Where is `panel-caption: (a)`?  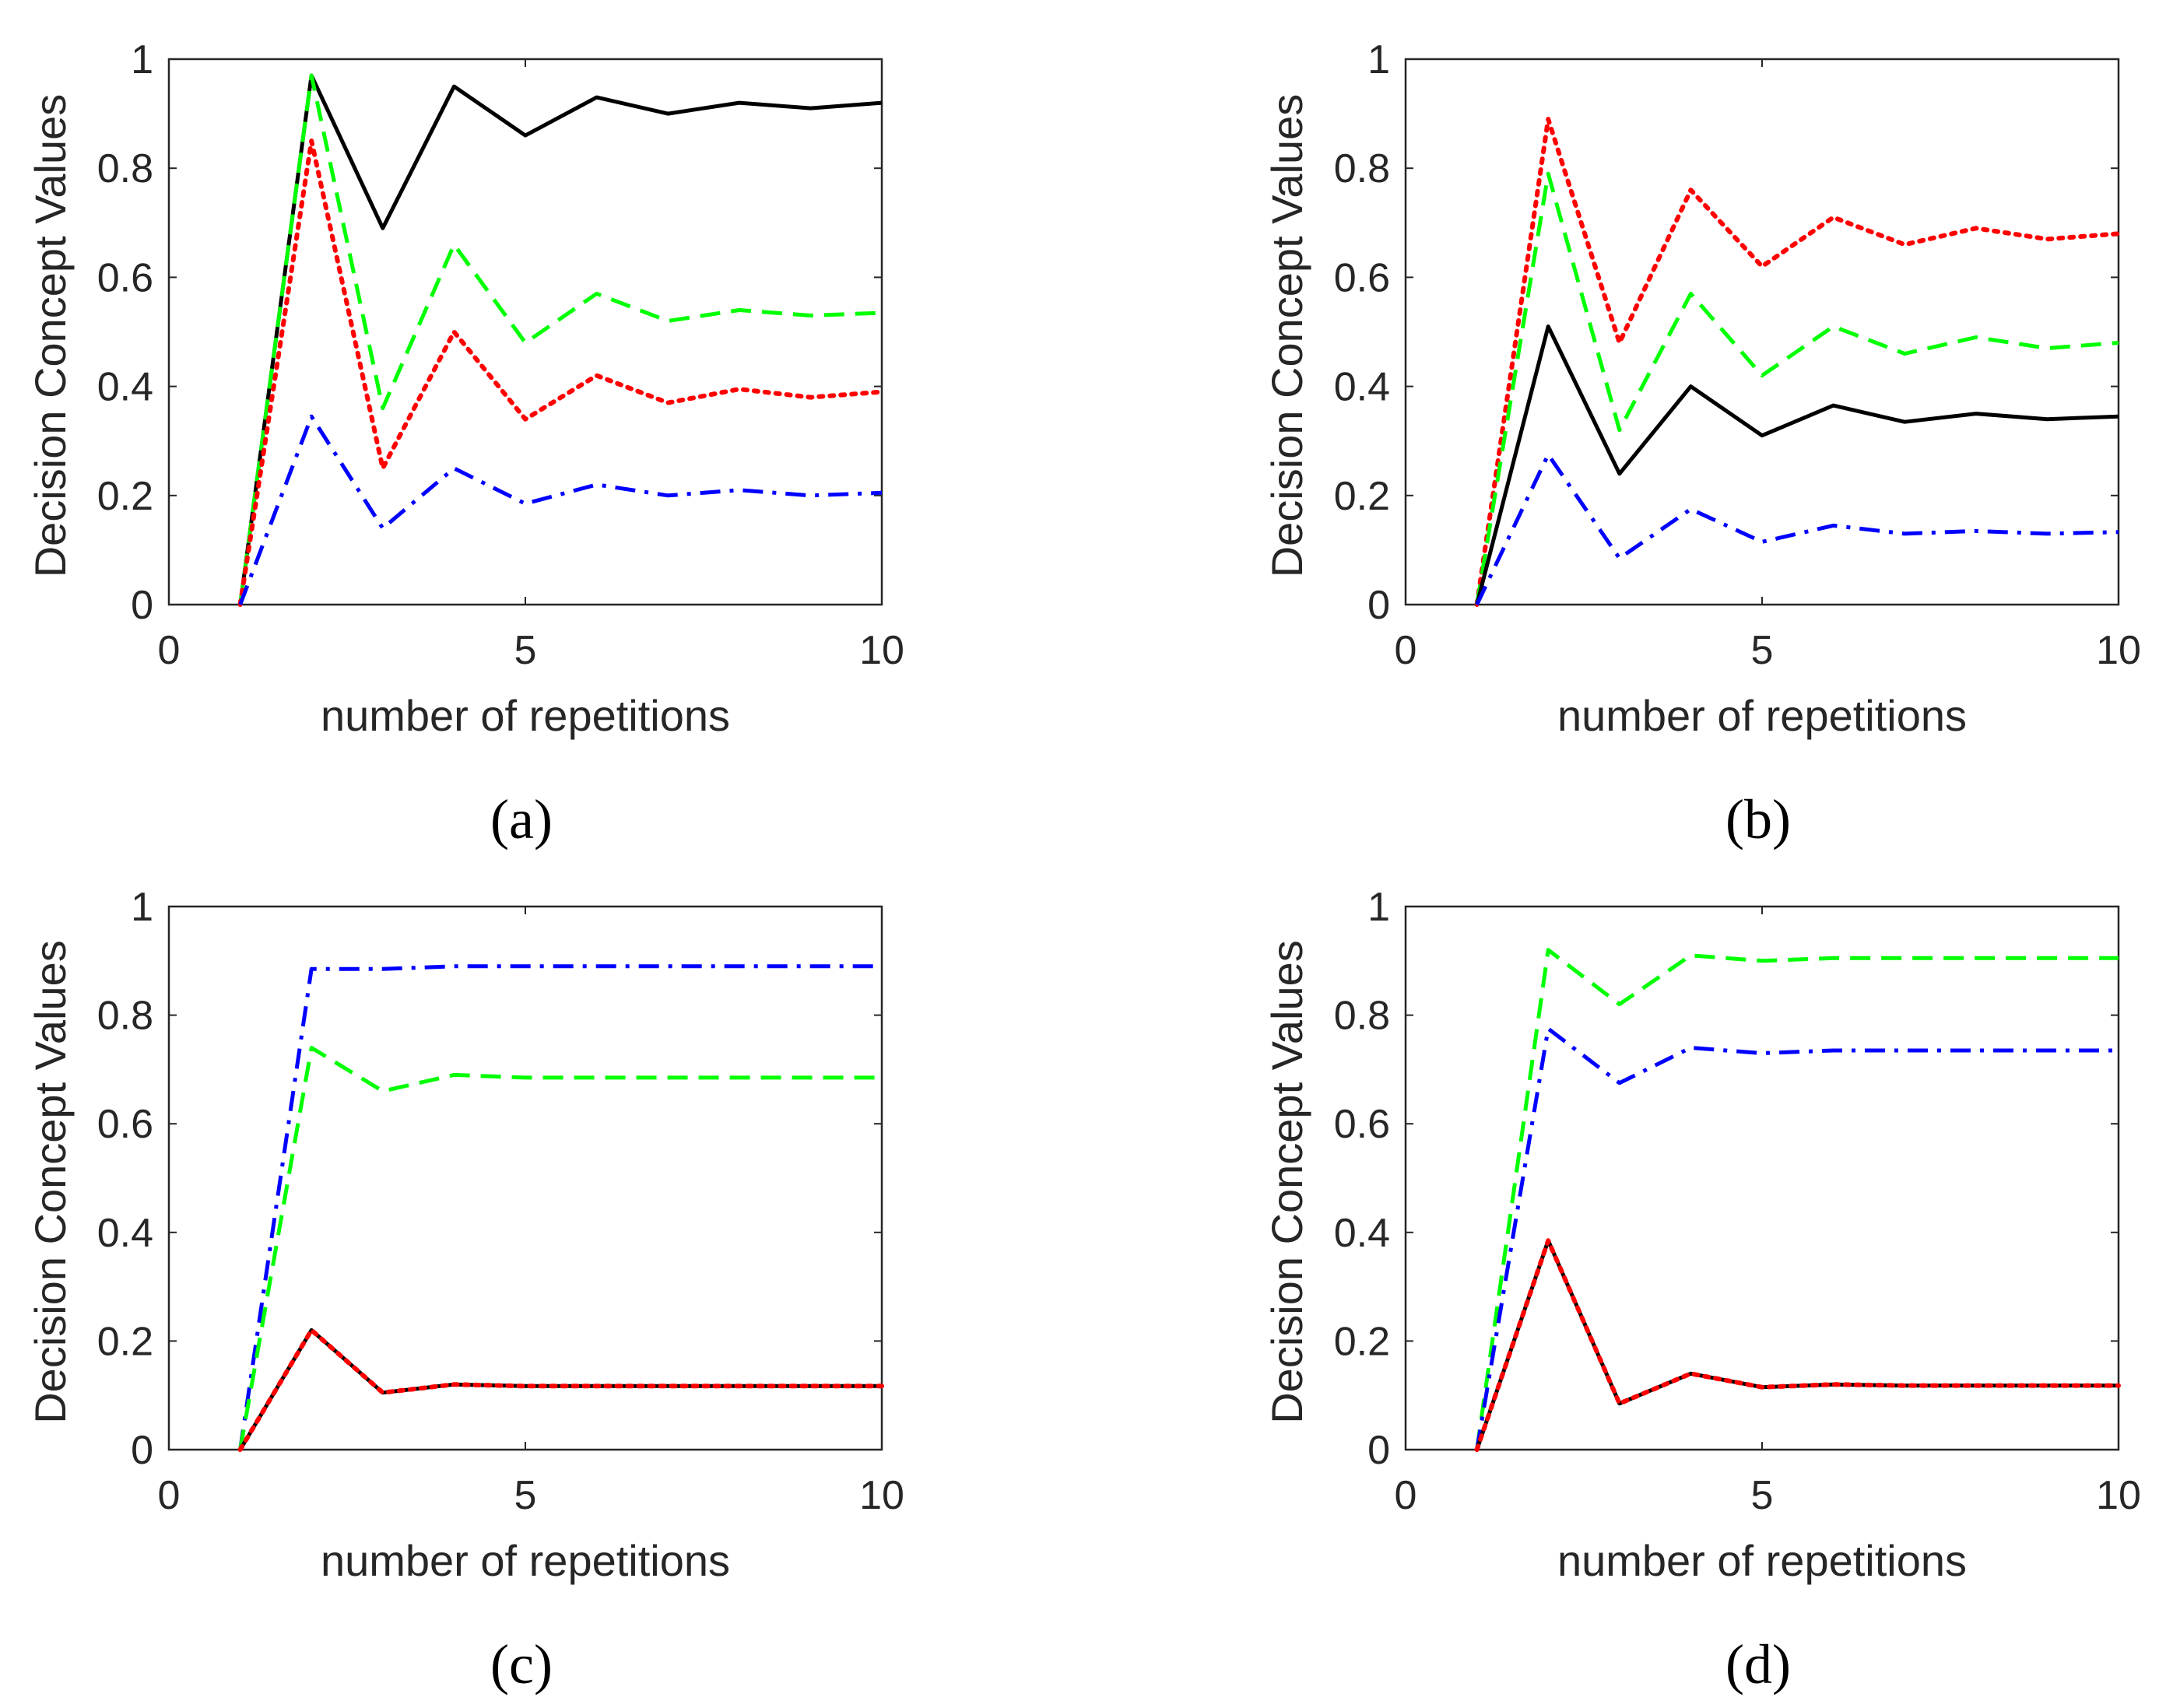
panel-caption: (a) is located at coordinates (521, 819).